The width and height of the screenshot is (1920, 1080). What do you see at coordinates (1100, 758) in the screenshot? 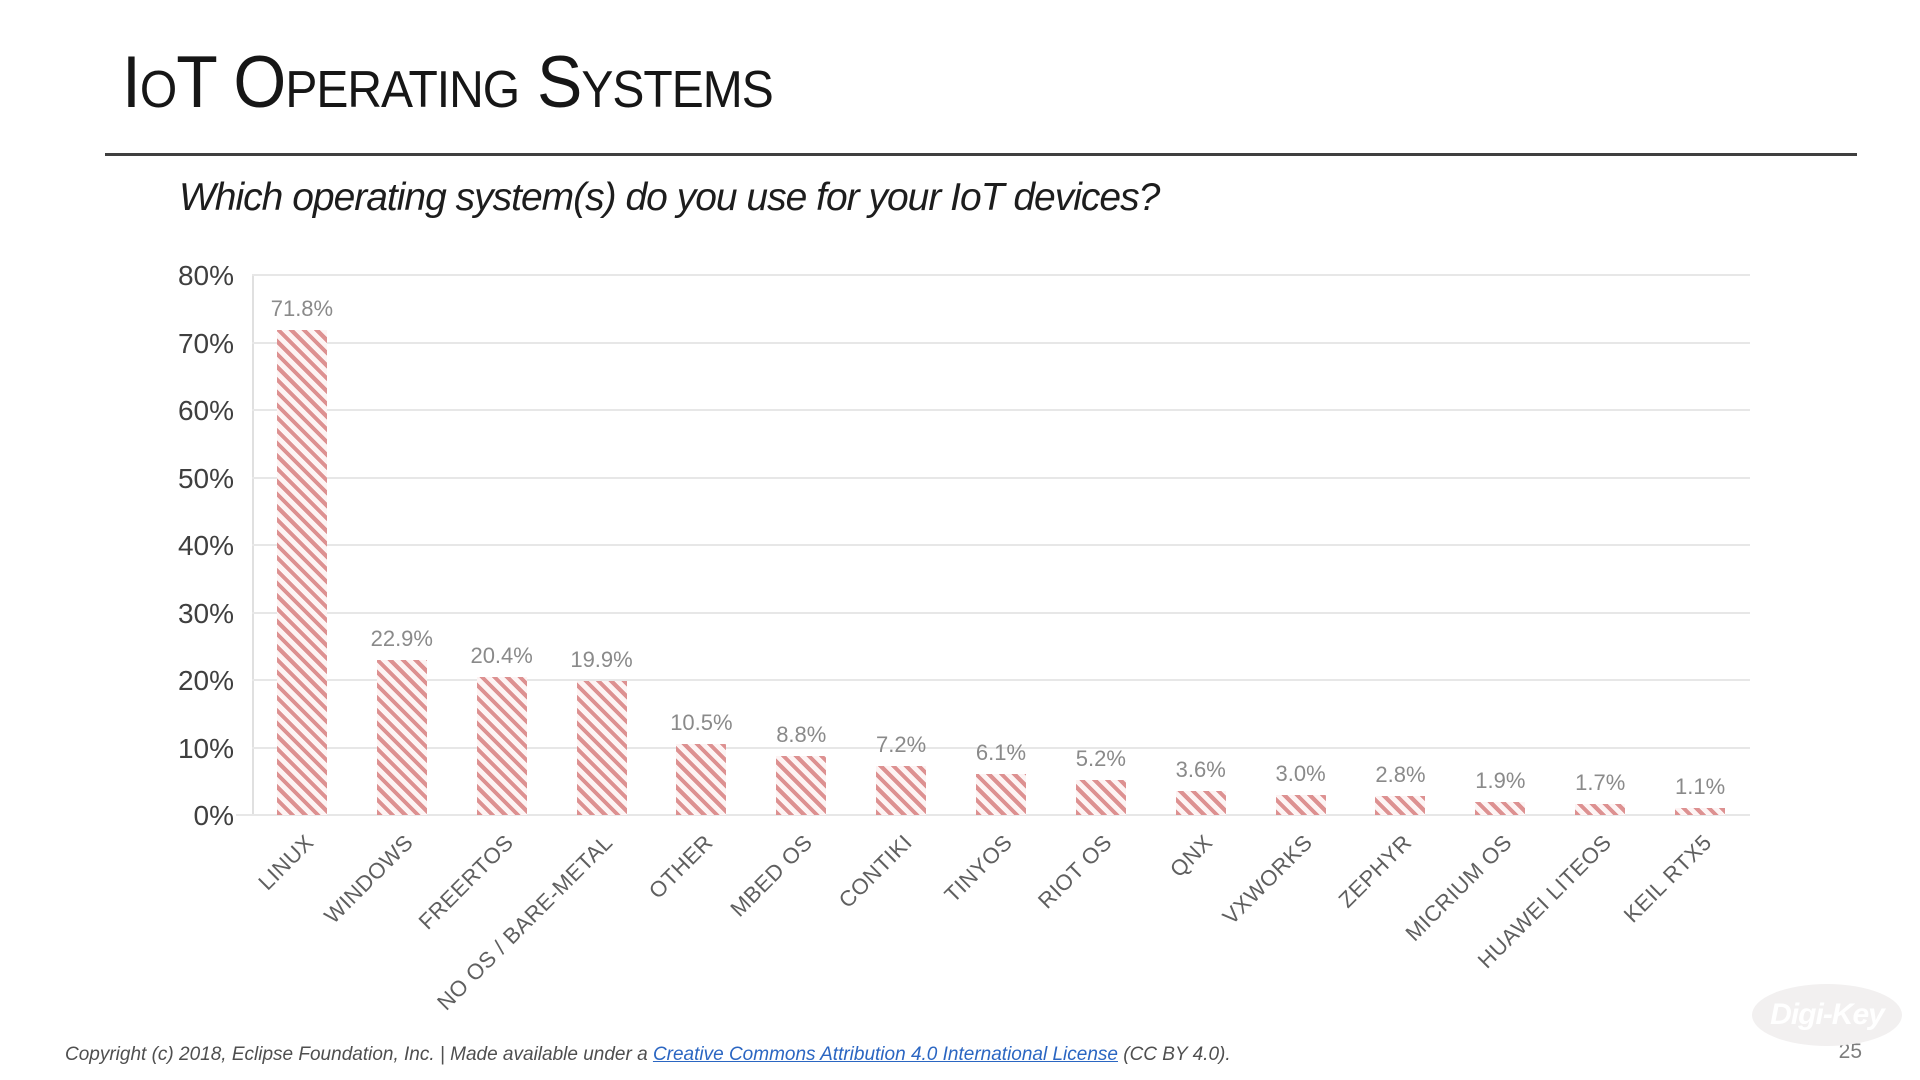
I see `bar-value-label: 5.2%` at bounding box center [1100, 758].